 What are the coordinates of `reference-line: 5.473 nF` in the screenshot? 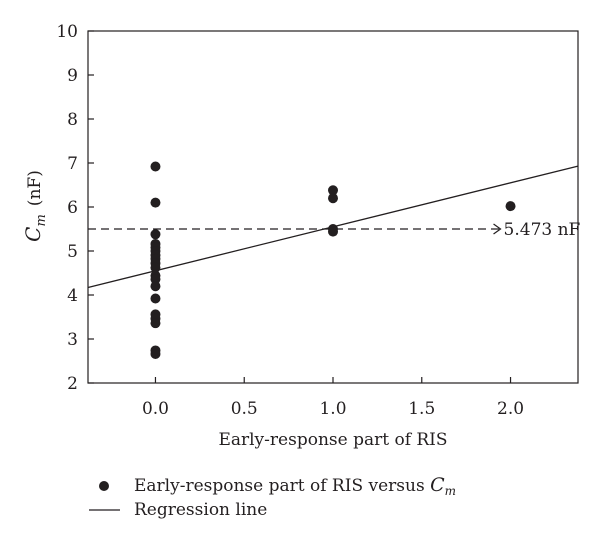 It's located at (334, 230).